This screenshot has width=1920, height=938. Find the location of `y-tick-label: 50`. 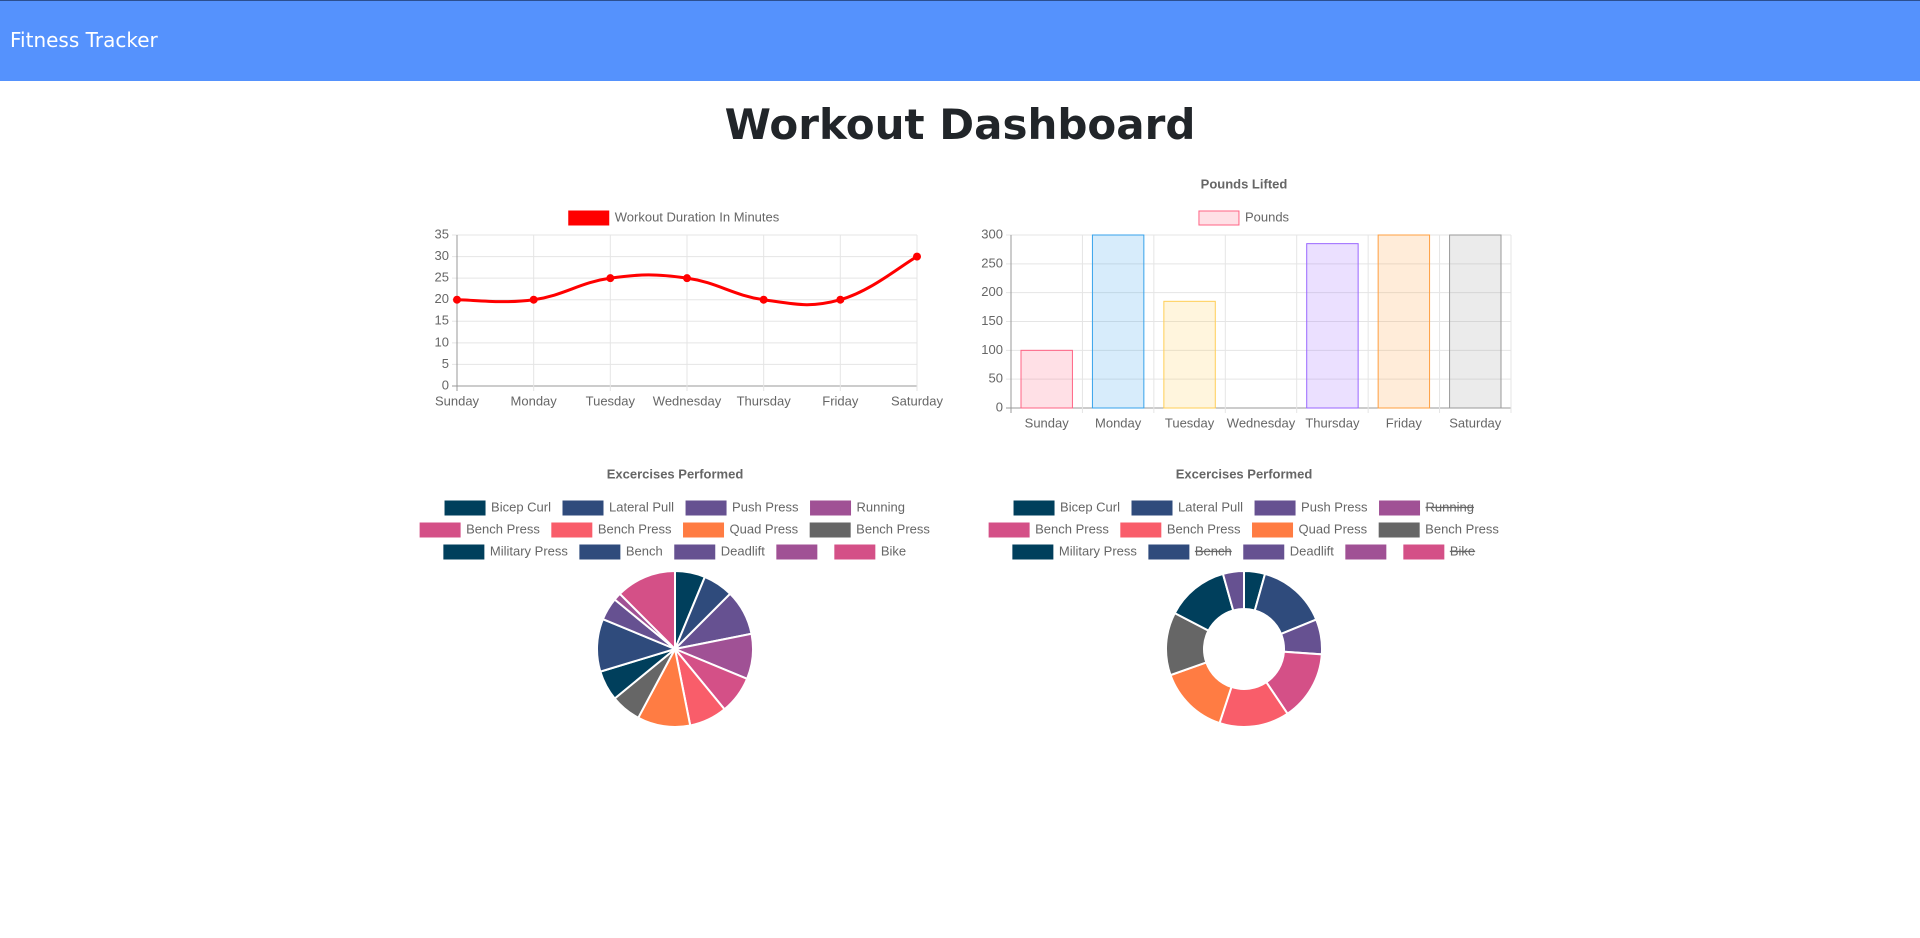

y-tick-label: 50 is located at coordinates (996, 378).